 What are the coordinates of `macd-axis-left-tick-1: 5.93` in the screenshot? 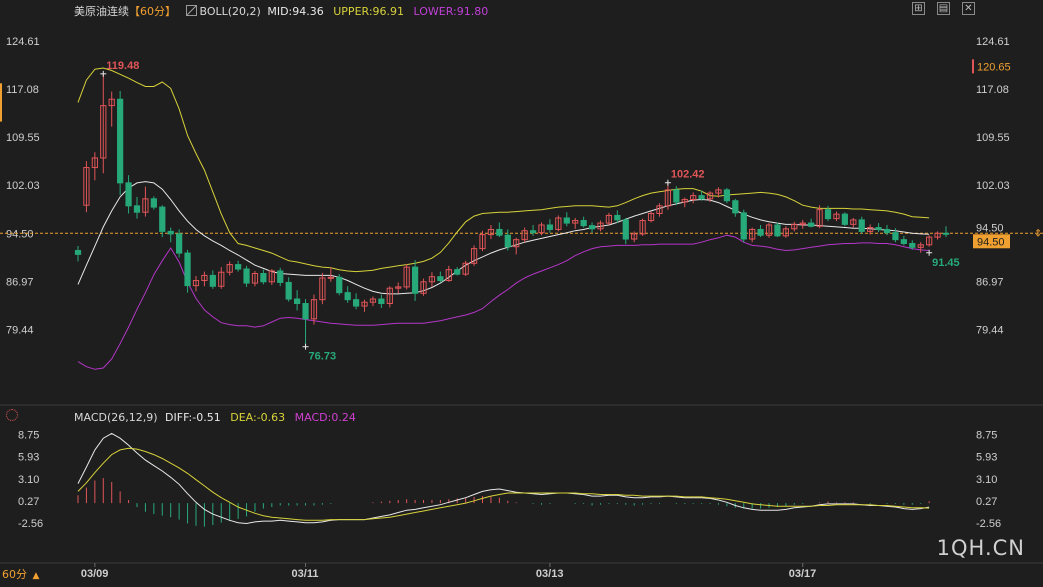 It's located at (28, 458).